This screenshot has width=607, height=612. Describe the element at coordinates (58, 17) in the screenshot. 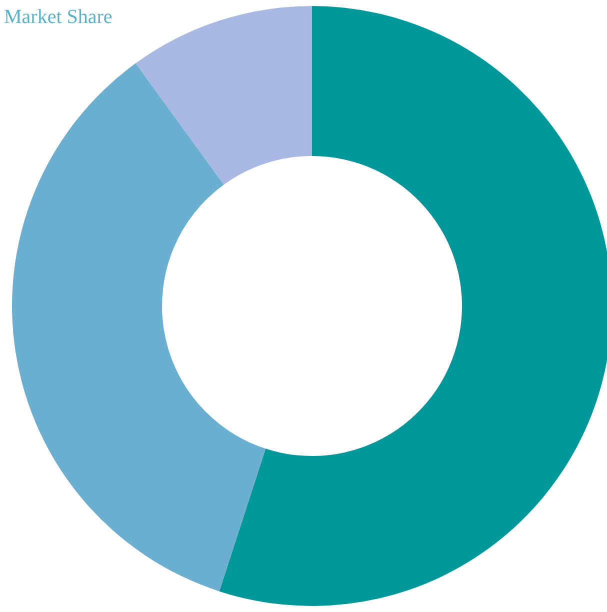

I see `chart-title: Market Share` at that location.